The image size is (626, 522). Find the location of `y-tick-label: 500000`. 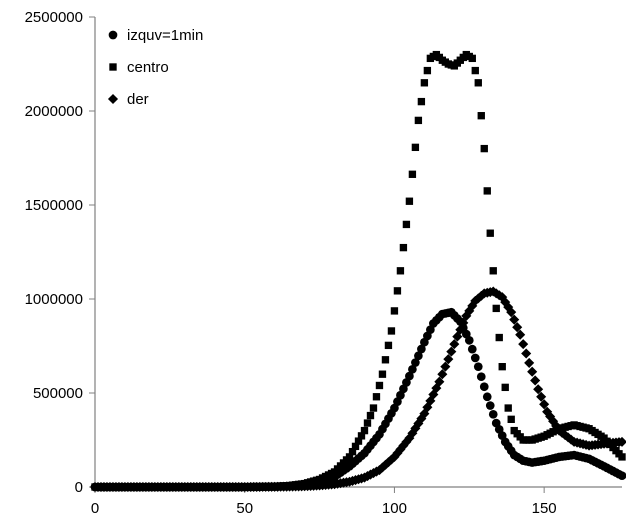

y-tick-label: 500000 is located at coordinates (58, 393).